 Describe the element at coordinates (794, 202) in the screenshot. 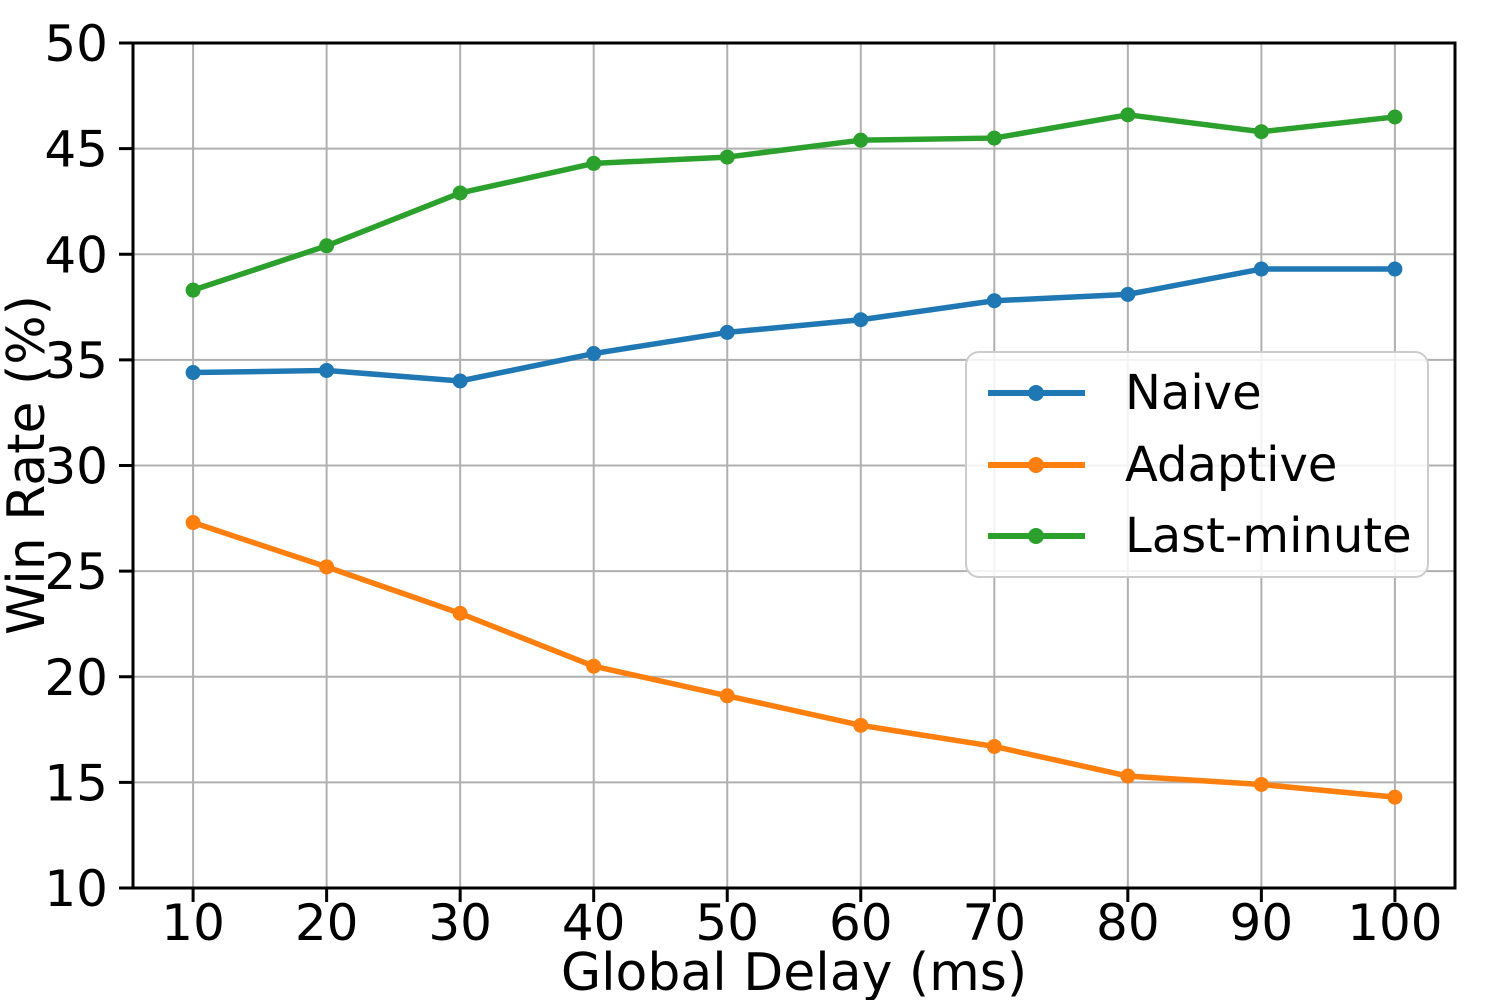

I see `series-line-last-minute` at that location.